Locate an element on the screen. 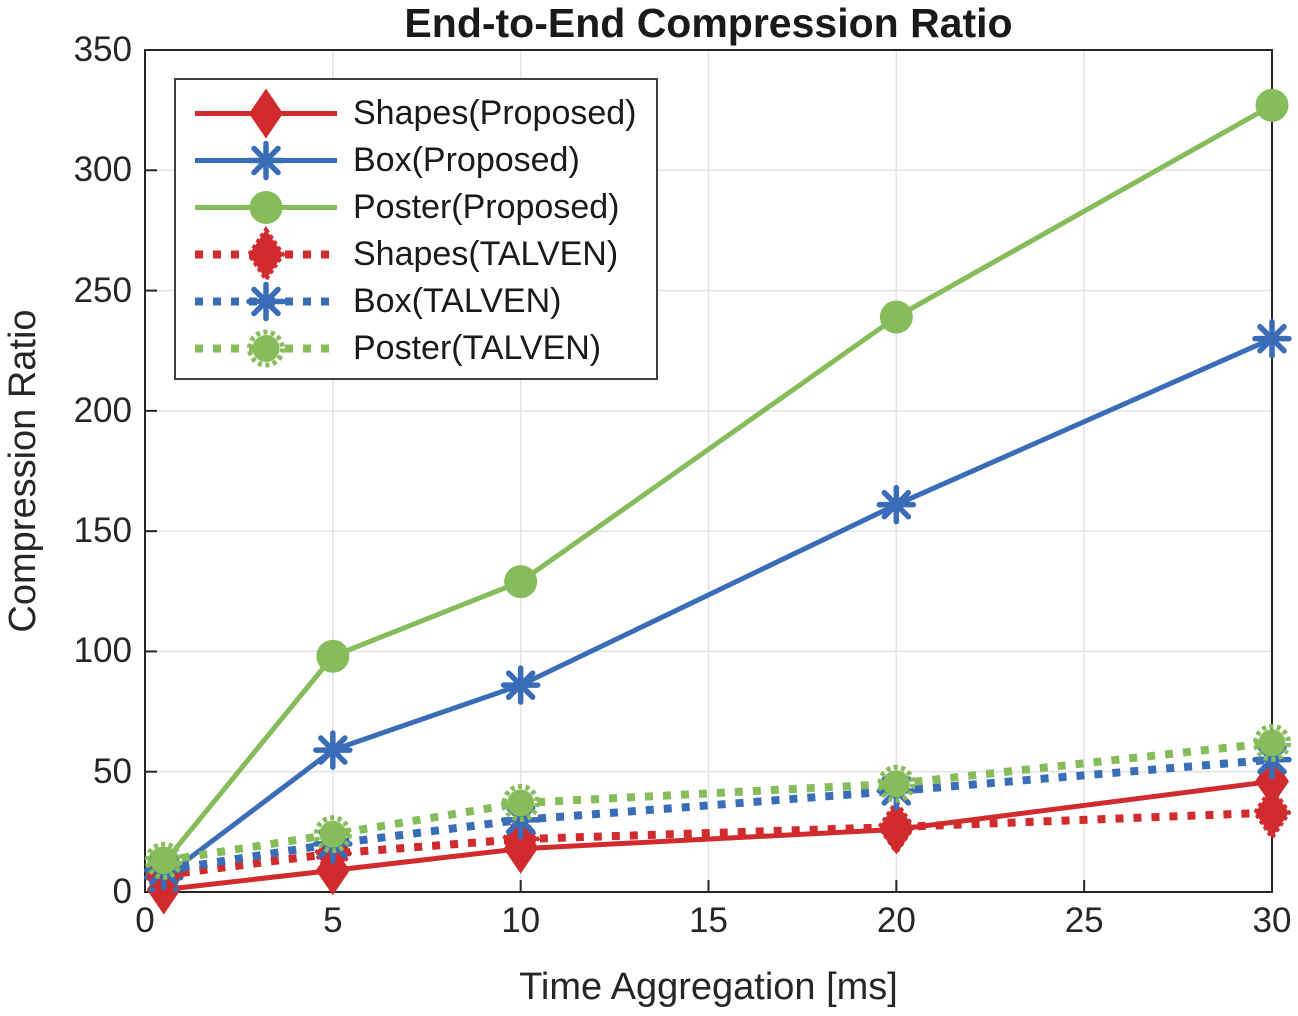  y-tick-label: 200 is located at coordinates (102, 410).